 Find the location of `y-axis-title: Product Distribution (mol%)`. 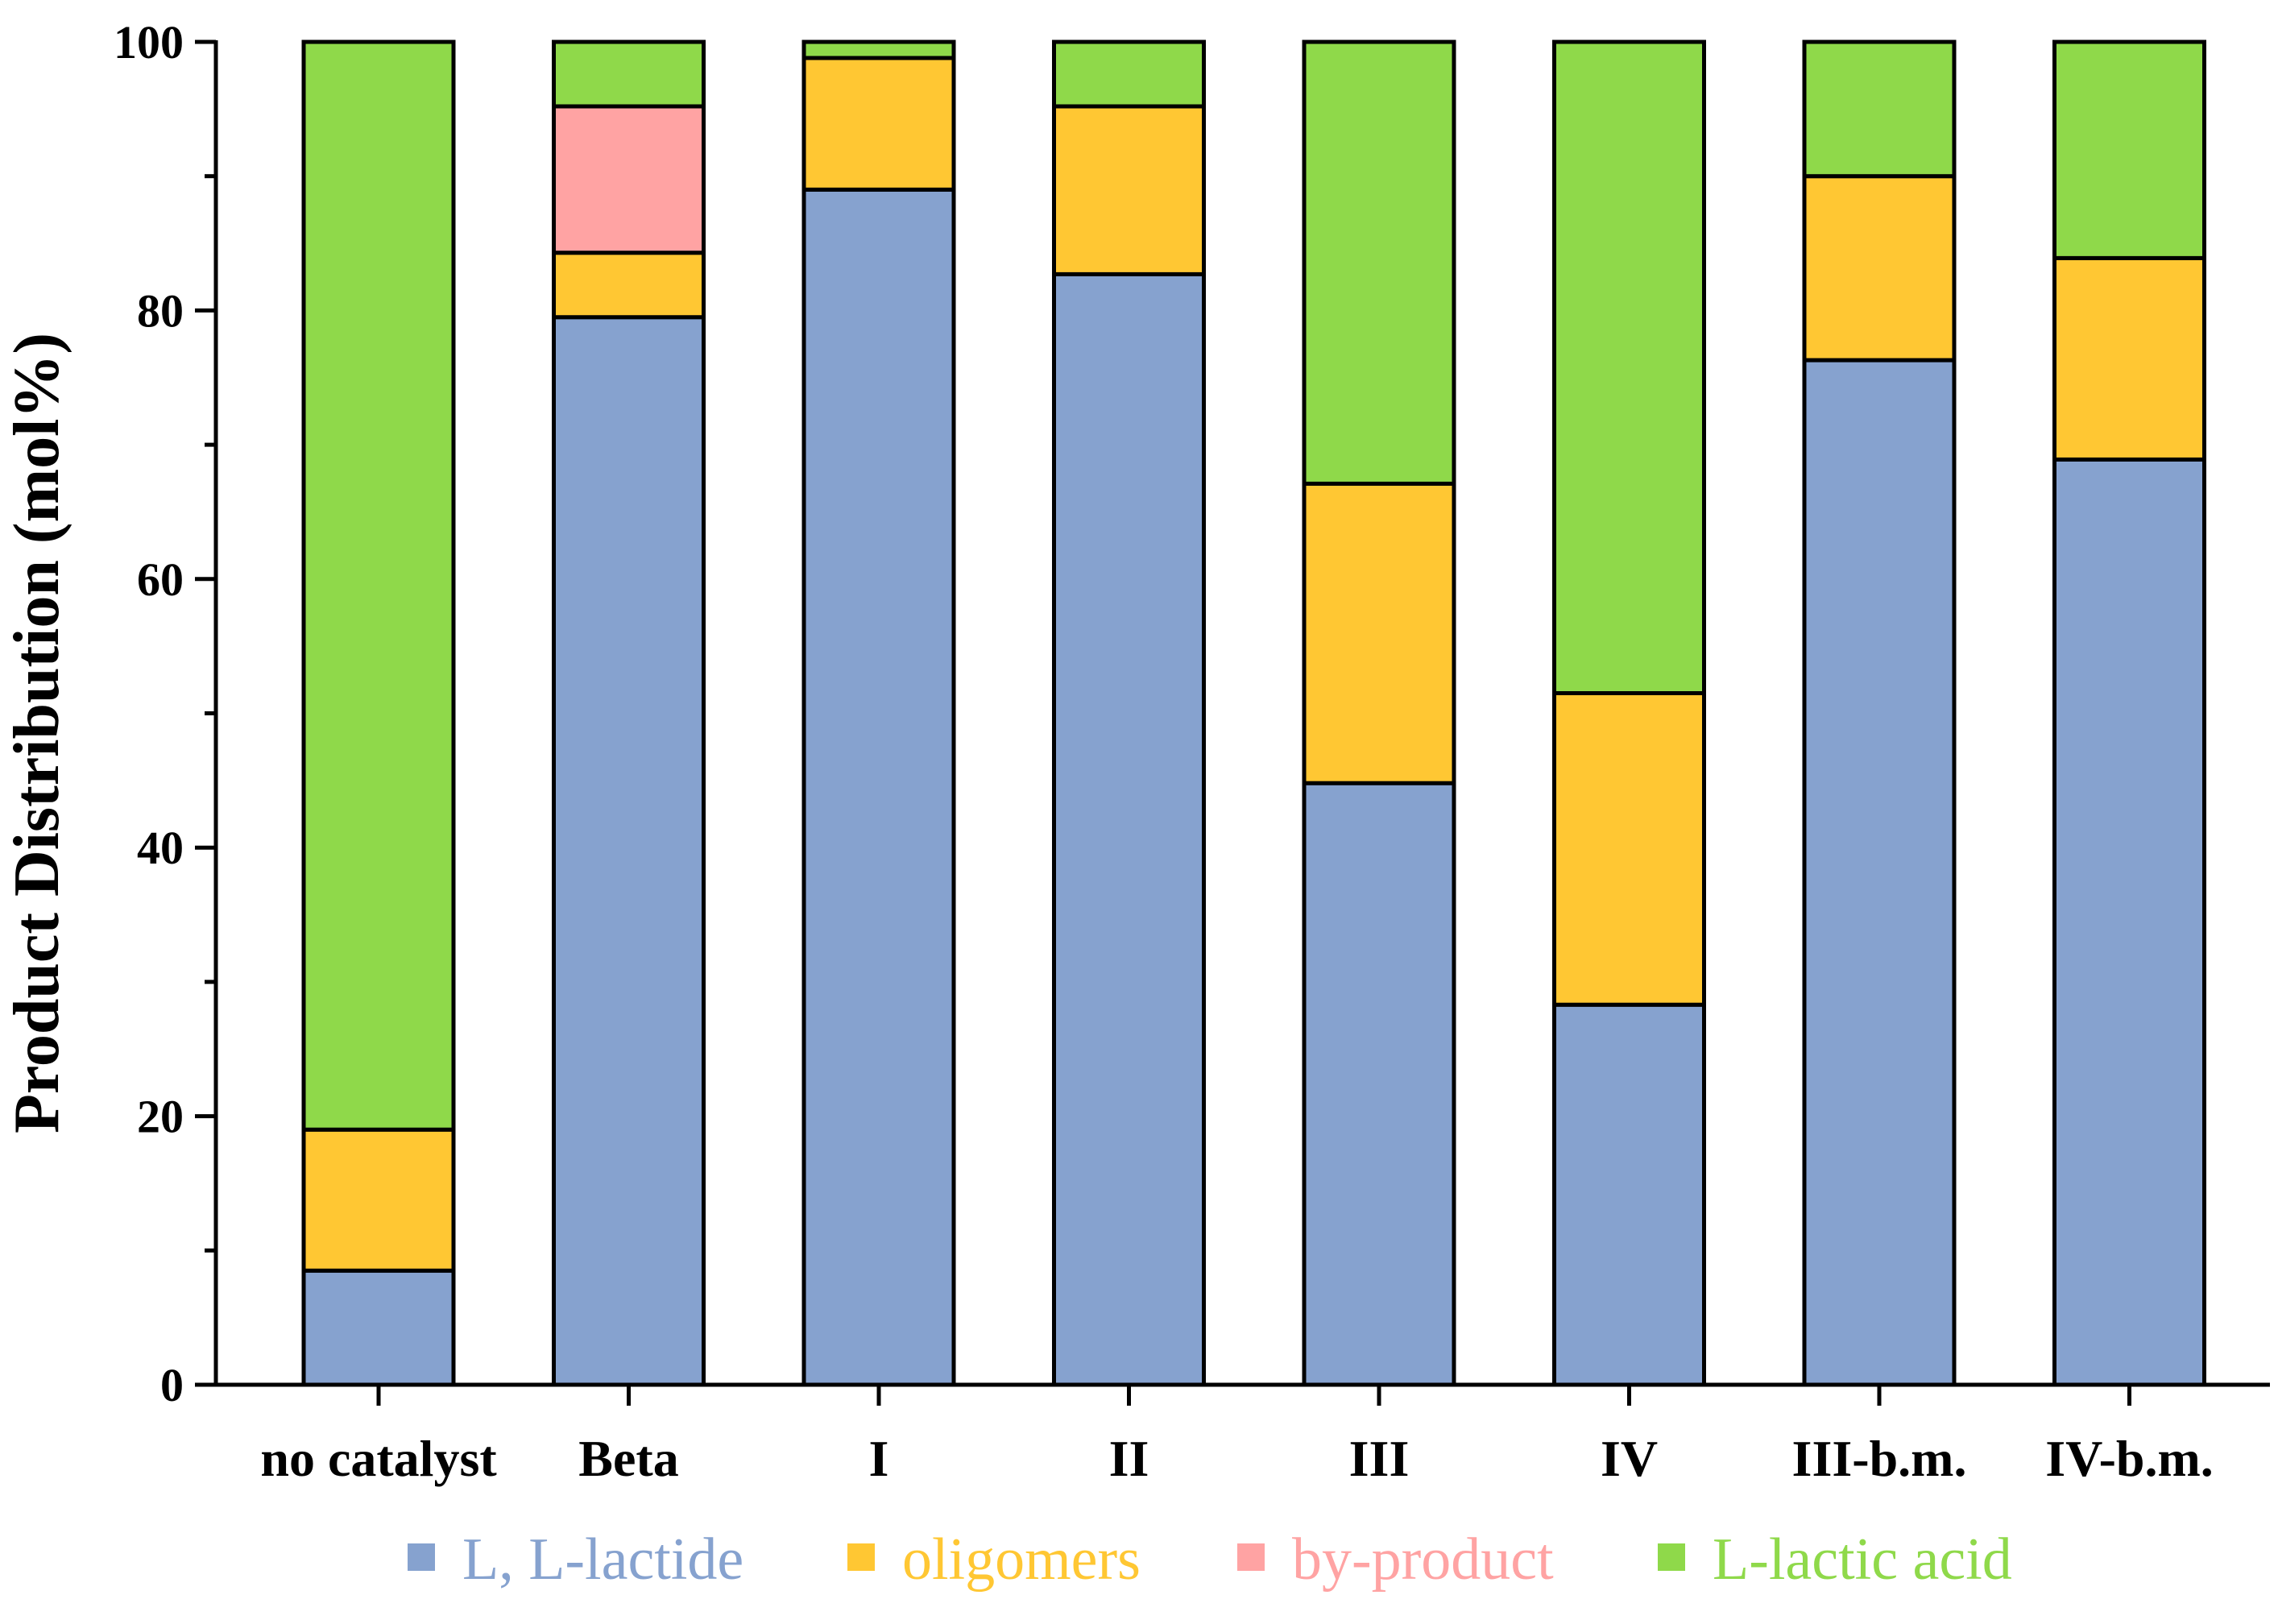

y-axis-title: Product Distribution (mol%) is located at coordinates (37, 733).